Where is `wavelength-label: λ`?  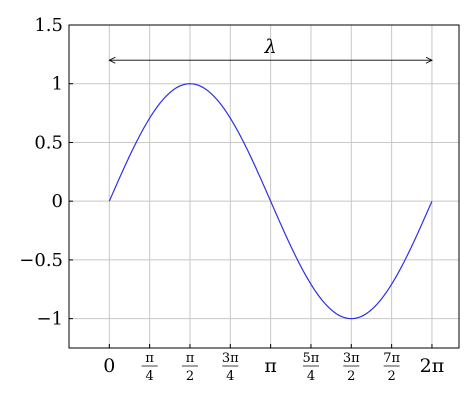
wavelength-label: λ is located at coordinates (270, 47).